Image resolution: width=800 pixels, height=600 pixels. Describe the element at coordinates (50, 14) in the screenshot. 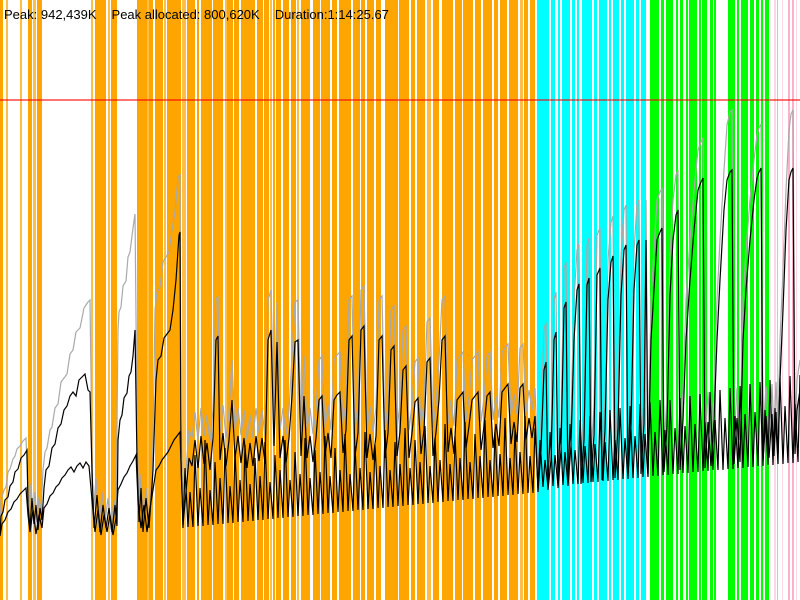

I see `peak-stat: Peak: 942,439K` at that location.